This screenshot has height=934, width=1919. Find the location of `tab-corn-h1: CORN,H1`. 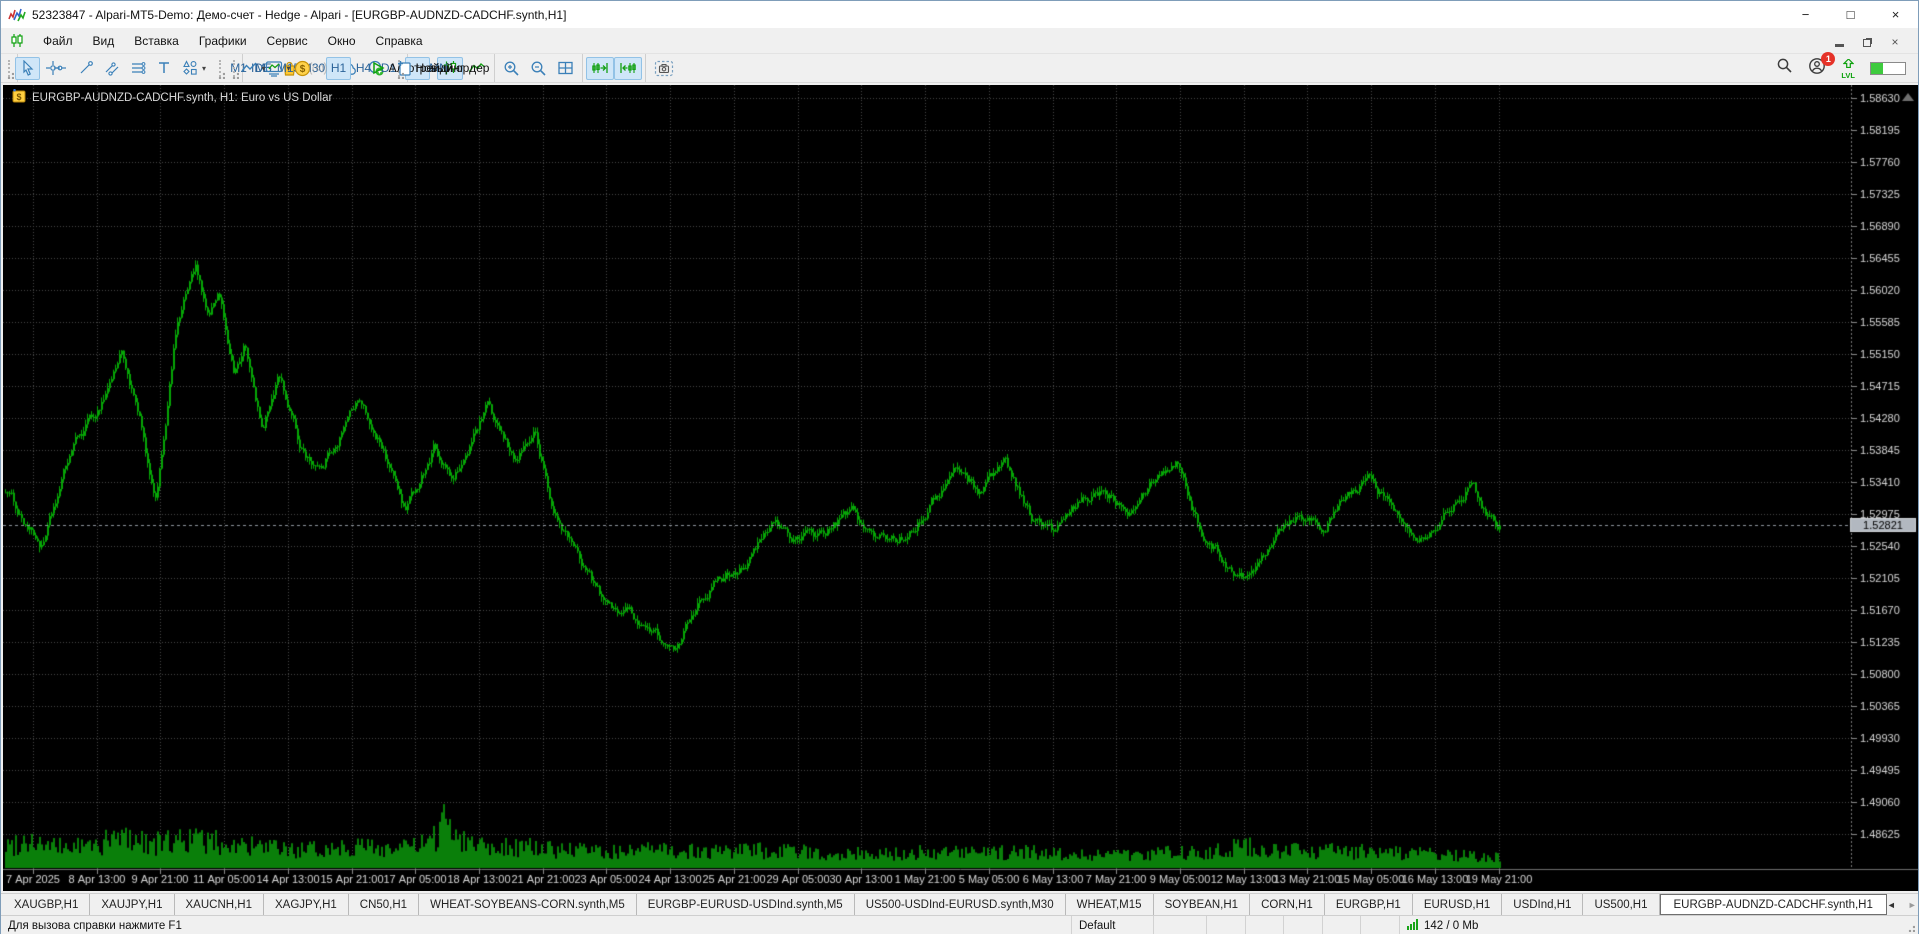

tab-corn-h1: CORN,H1 is located at coordinates (1287, 904).